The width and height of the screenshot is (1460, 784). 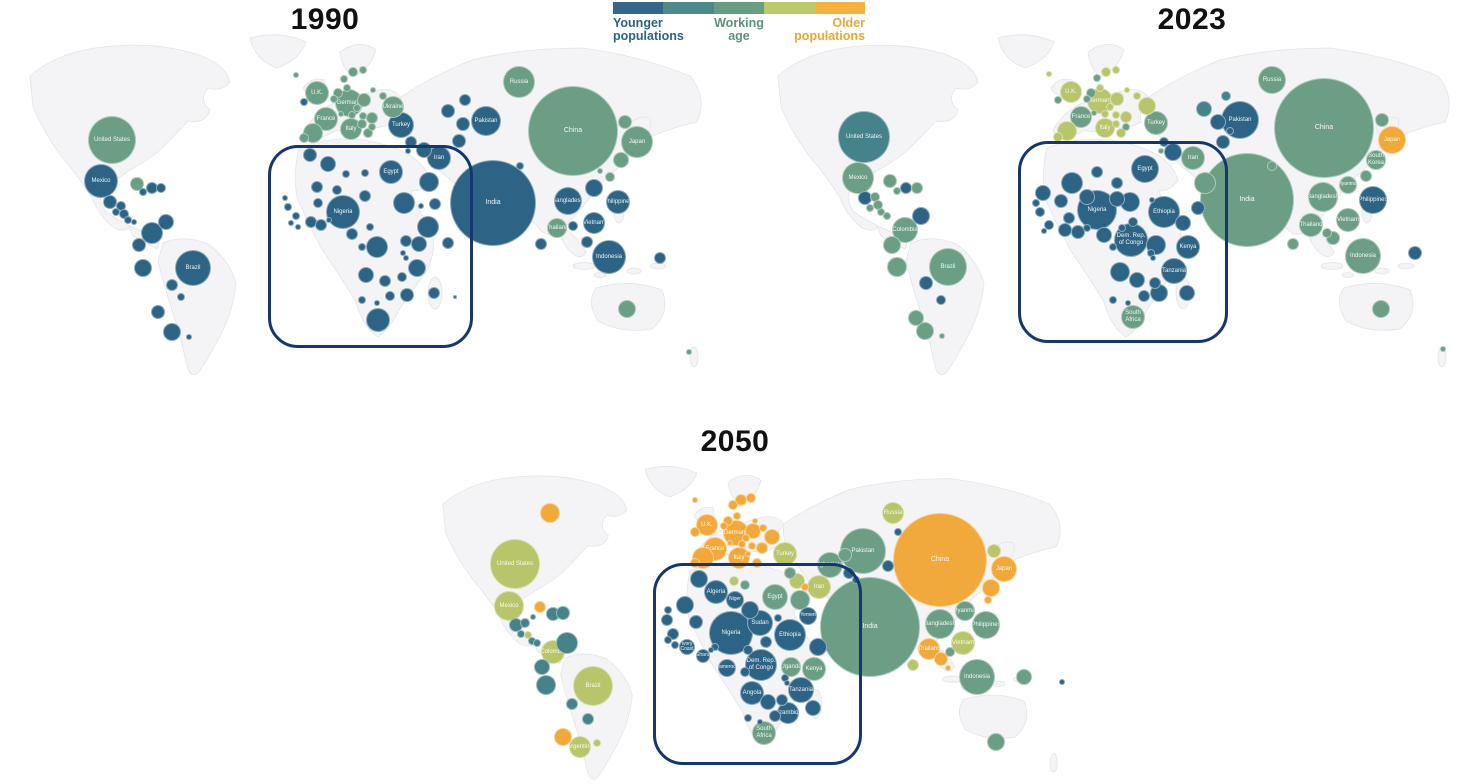 I want to click on country-bubble-label: Mozambique, so click(x=788, y=712).